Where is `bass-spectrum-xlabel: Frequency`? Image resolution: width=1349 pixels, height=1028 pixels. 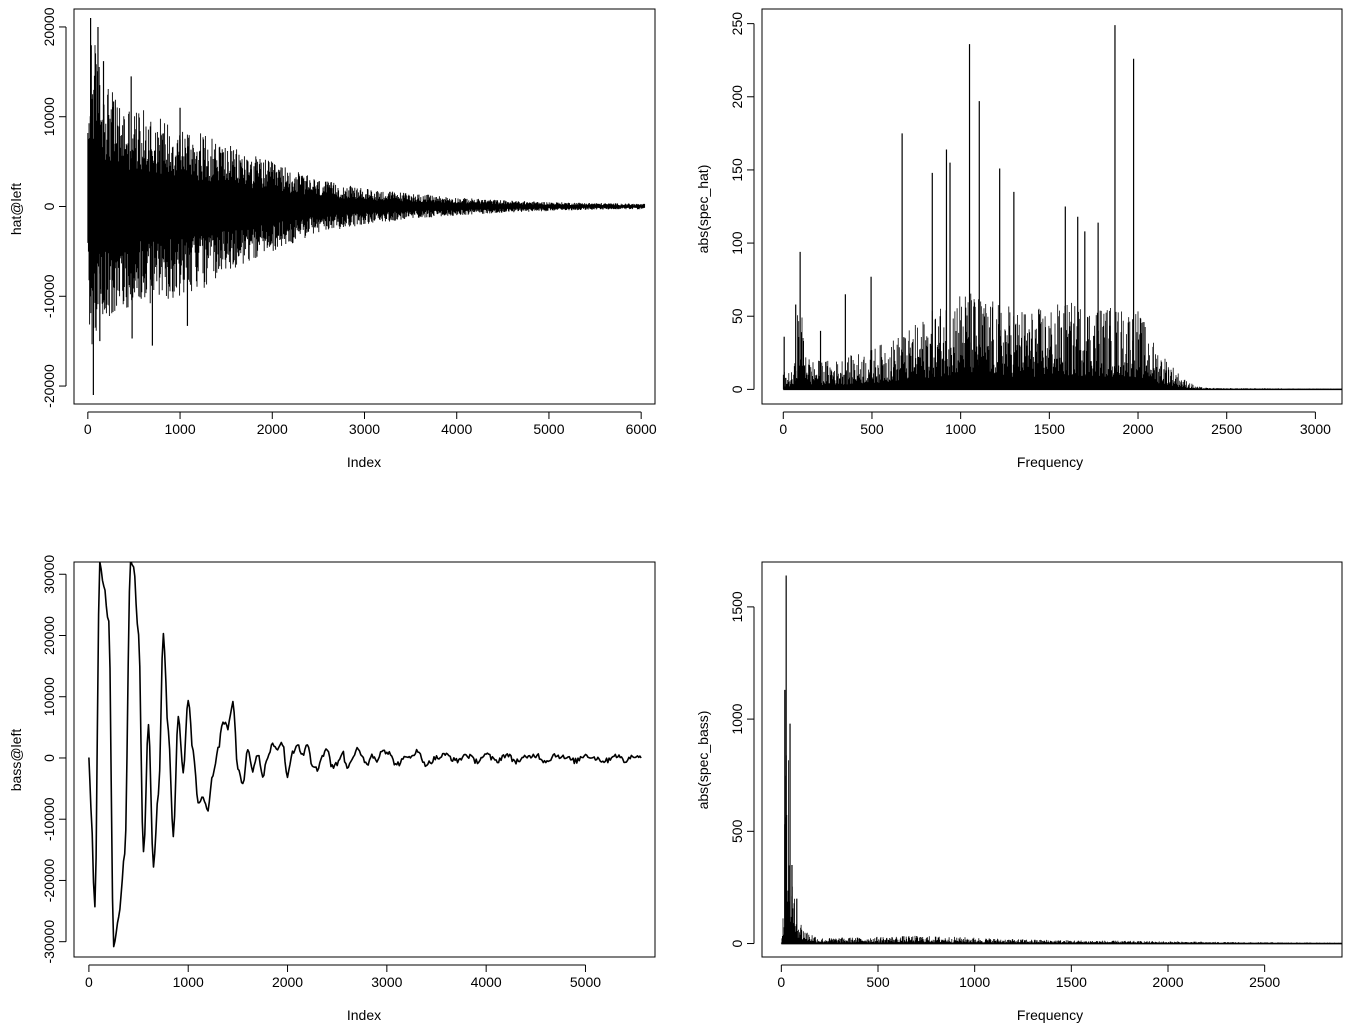 bass-spectrum-xlabel: Frequency is located at coordinates (1050, 1015).